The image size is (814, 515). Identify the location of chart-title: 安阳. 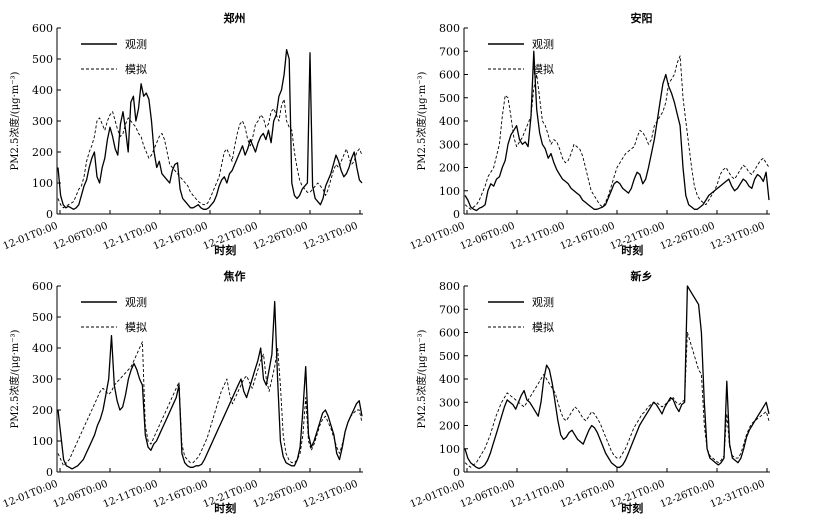
(641, 18).